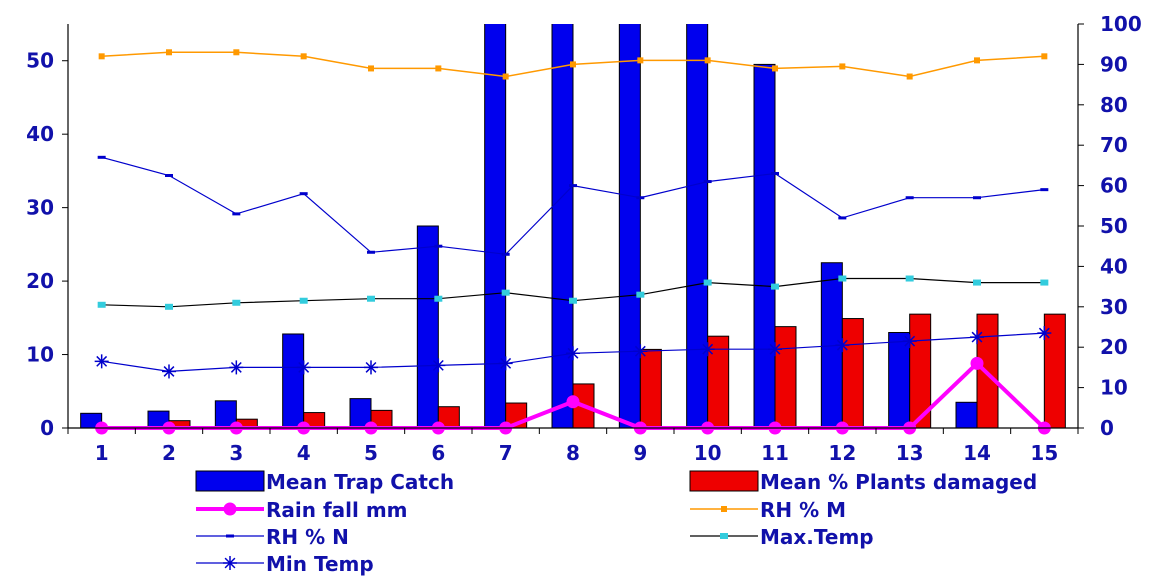  Describe the element at coordinates (236, 453) in the screenshot. I see `x-tick-label-3: 3` at that location.